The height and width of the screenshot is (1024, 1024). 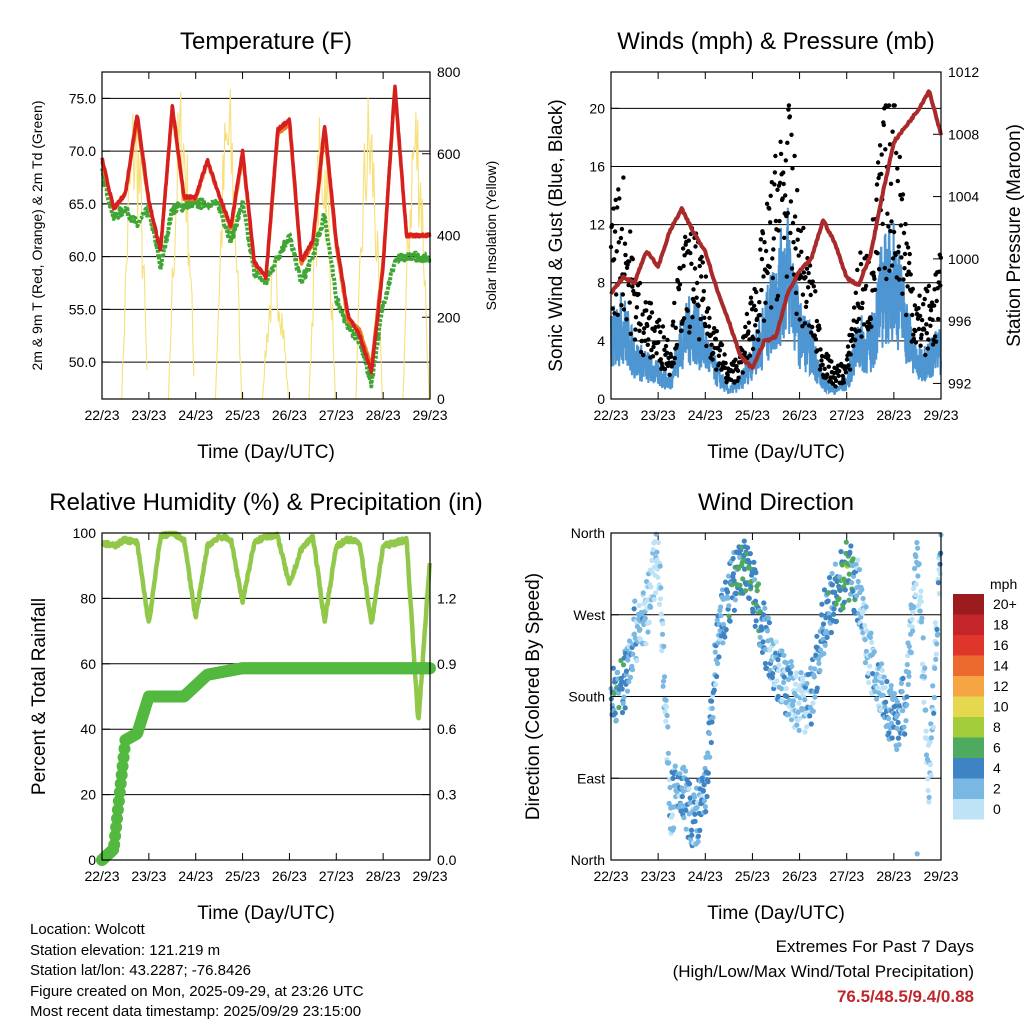 What do you see at coordinates (88, 795) in the screenshot?
I see `y-tick-label: 20` at bounding box center [88, 795].